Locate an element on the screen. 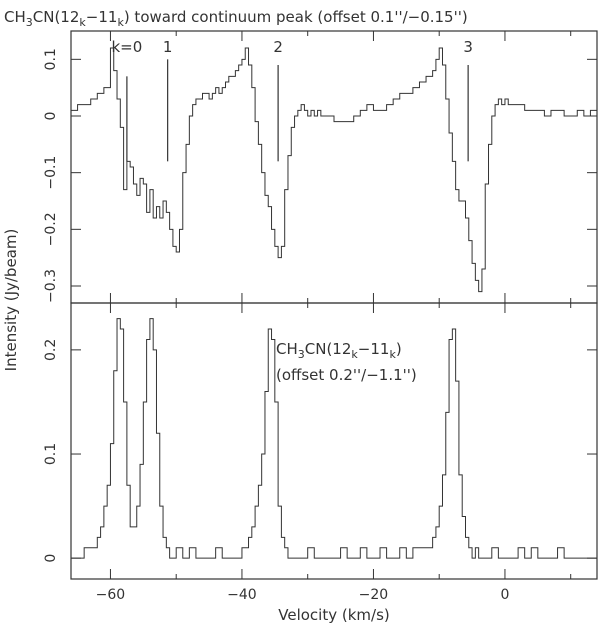 The width and height of the screenshot is (600, 629). bottom-xtick-label: −40 is located at coordinates (242, 595).